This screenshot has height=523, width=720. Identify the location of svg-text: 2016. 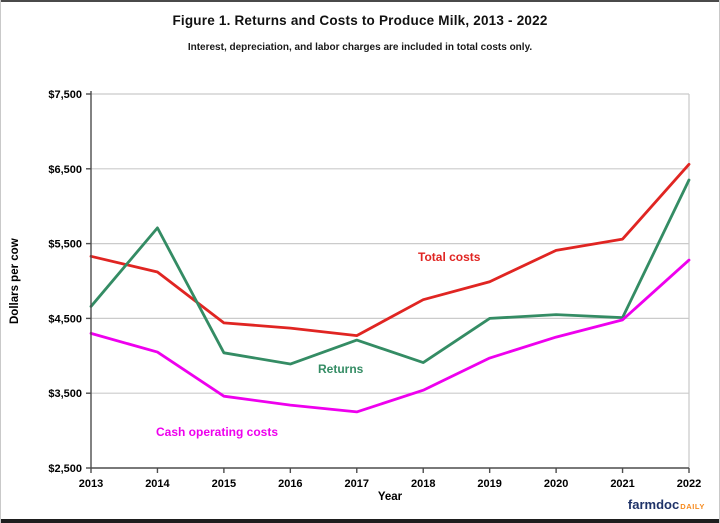
(290, 484).